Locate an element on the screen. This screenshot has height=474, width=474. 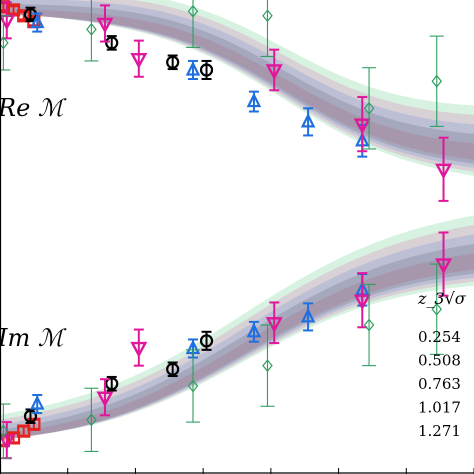
panel-label-real: Re ℳ is located at coordinates (33, 108).